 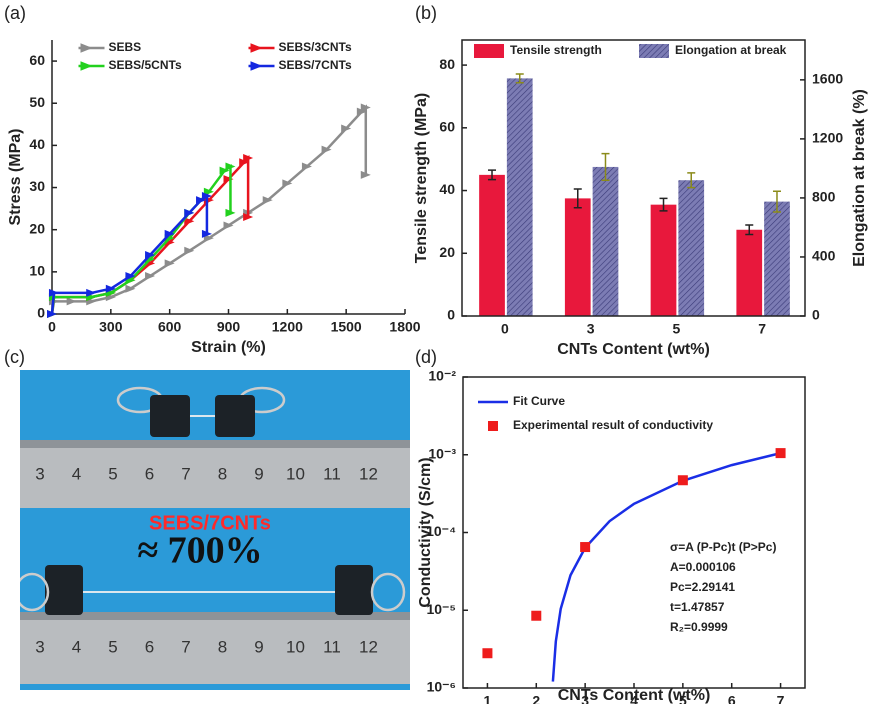 I want to click on y-tick-label: 1600, so click(x=827, y=79).